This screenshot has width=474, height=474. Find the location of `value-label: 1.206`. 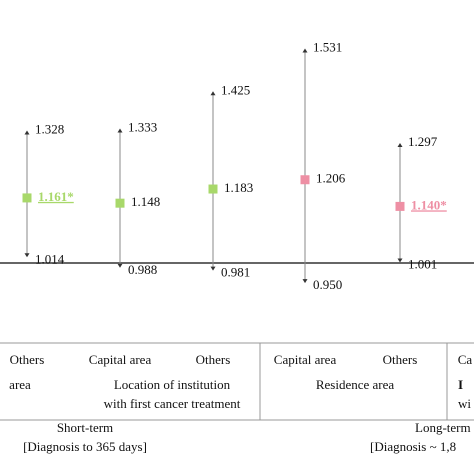

value-label: 1.206 is located at coordinates (331, 178).